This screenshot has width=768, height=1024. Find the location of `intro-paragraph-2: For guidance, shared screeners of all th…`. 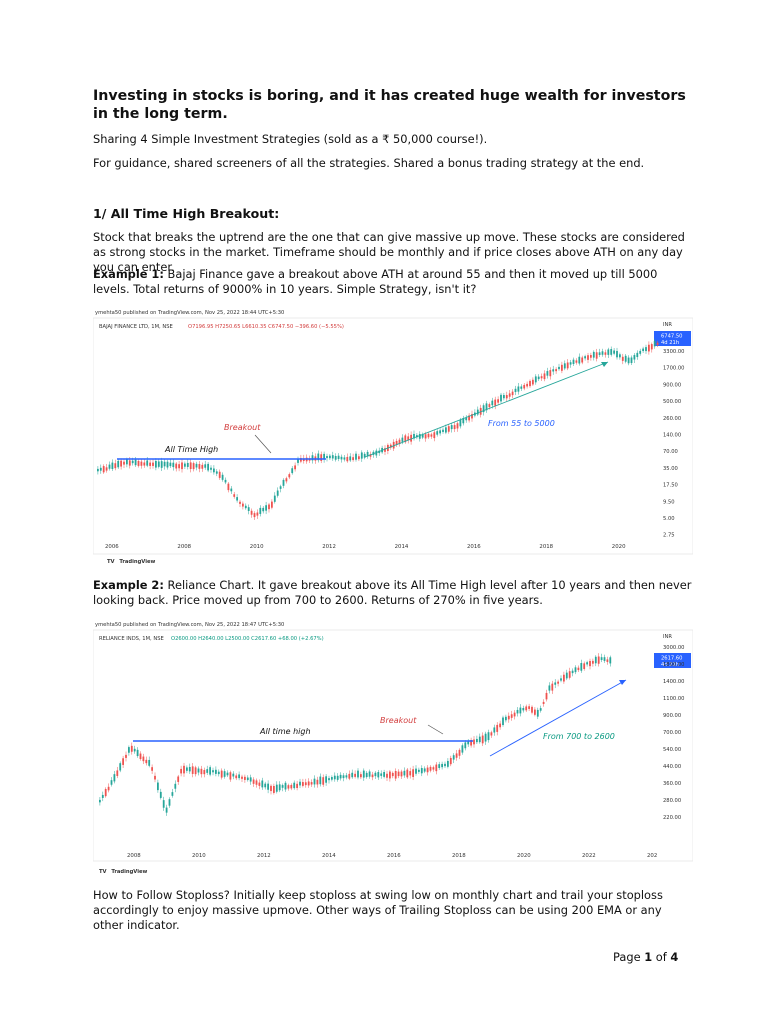

intro-paragraph-2: For guidance, shared screeners of all th… is located at coordinates (369, 163).